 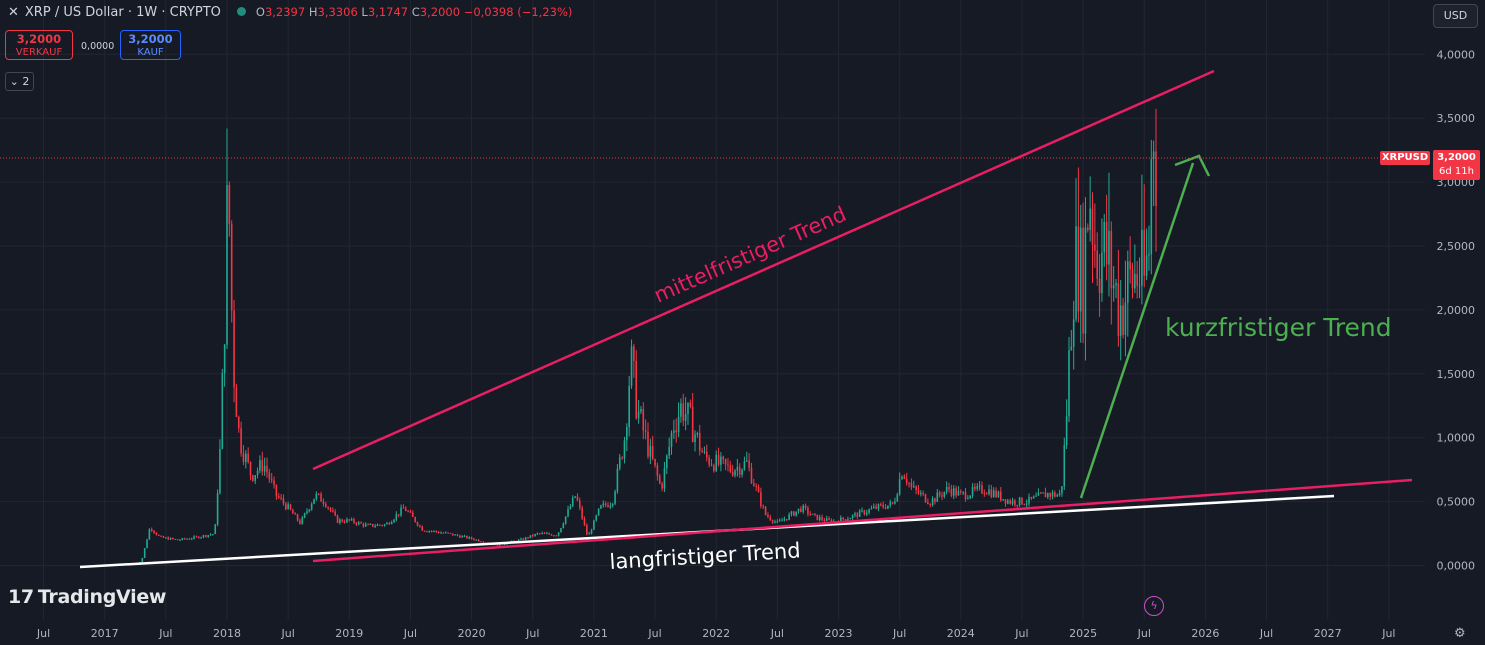 I want to click on x-tick-label: 2023, so click(x=839, y=633).